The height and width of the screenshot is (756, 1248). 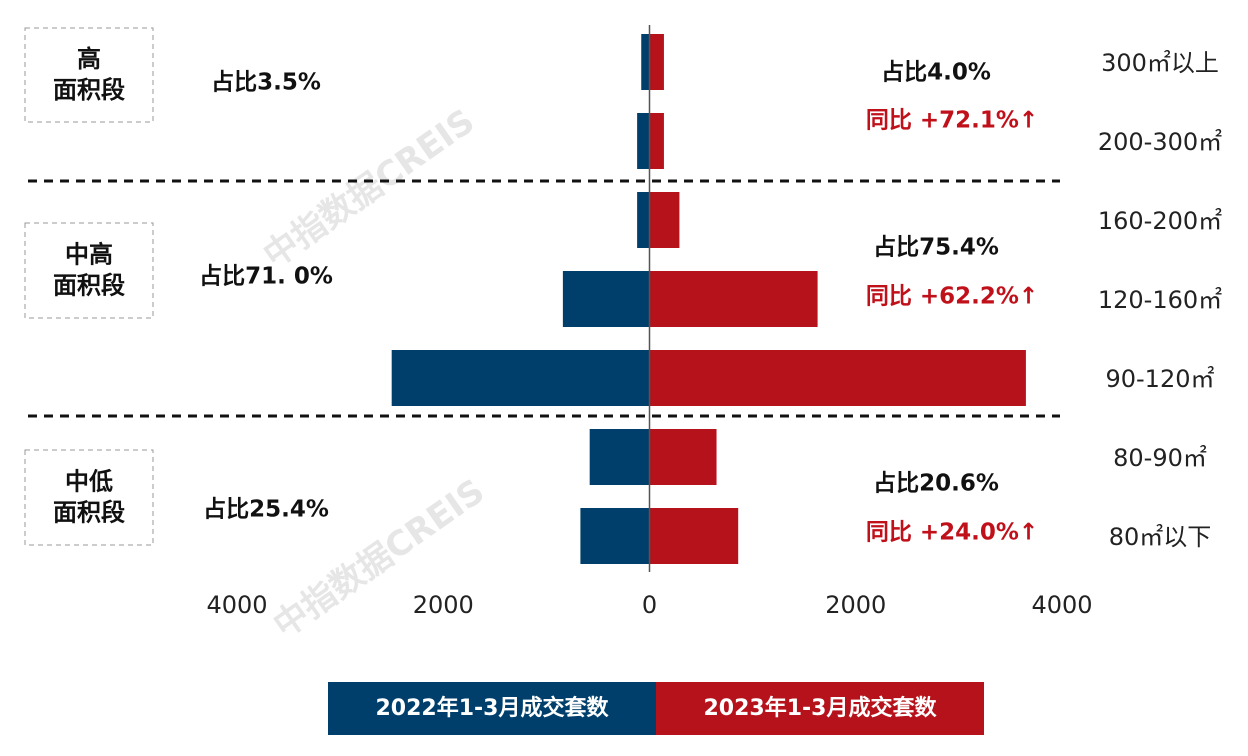 I want to click on category-label: 120-160㎡, so click(x=1160, y=300).